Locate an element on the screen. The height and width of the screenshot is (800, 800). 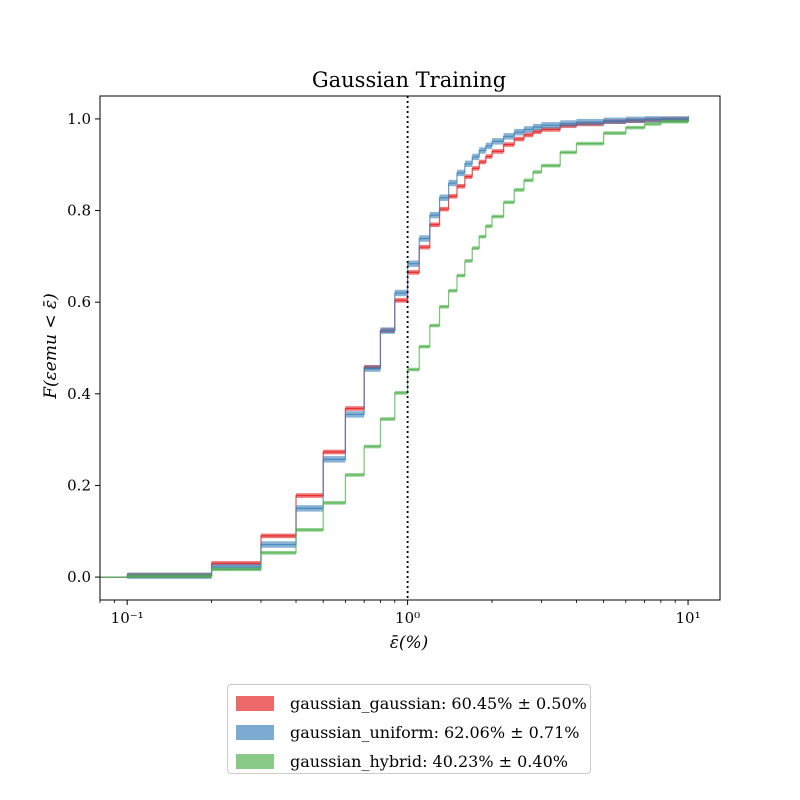
y-tick-label: 0.2 is located at coordinates (79, 485).